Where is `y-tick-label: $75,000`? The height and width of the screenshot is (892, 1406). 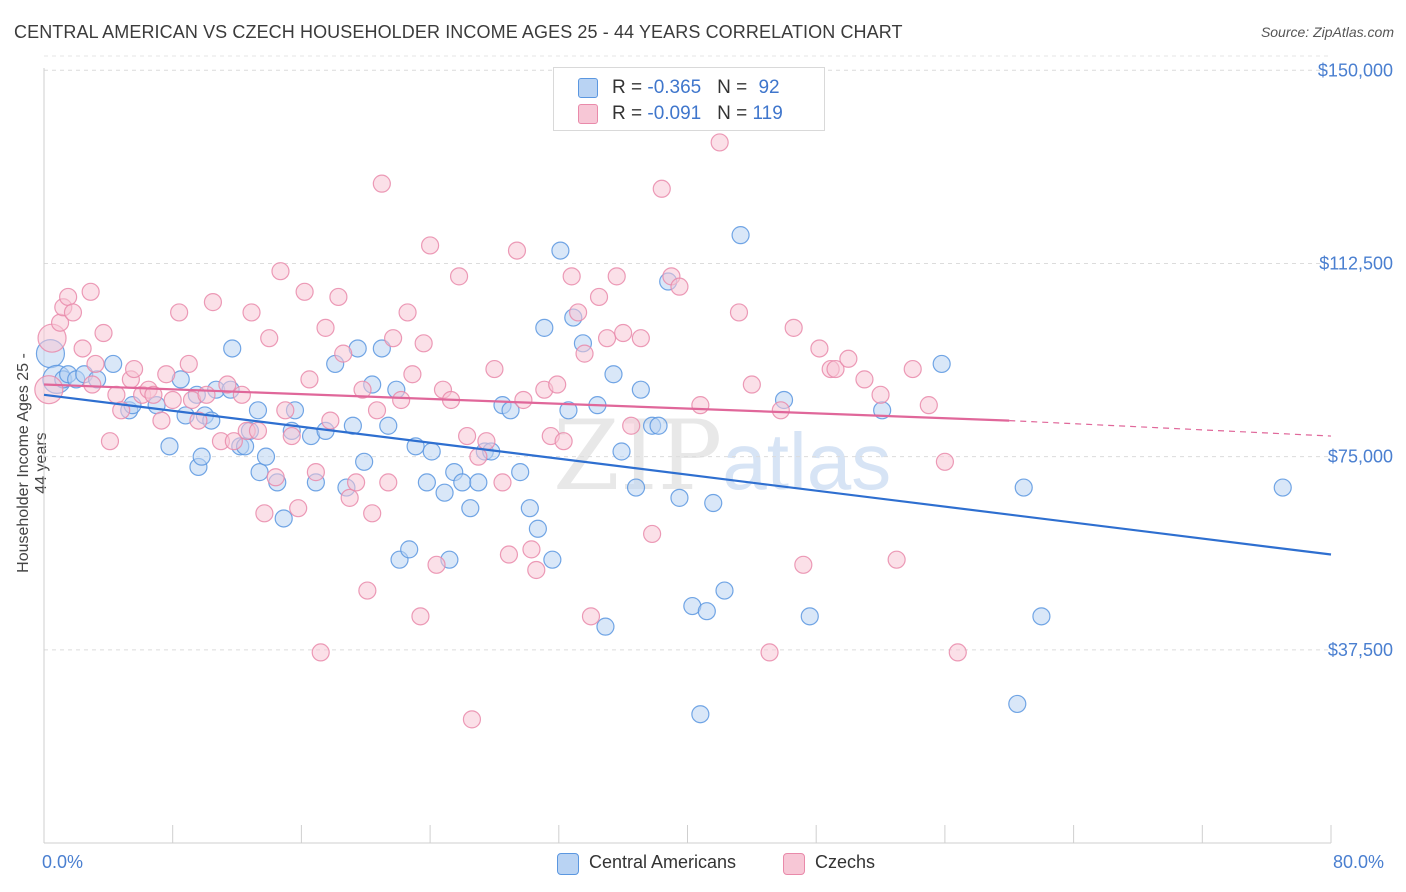 y-tick-label: $75,000 is located at coordinates (1360, 457).